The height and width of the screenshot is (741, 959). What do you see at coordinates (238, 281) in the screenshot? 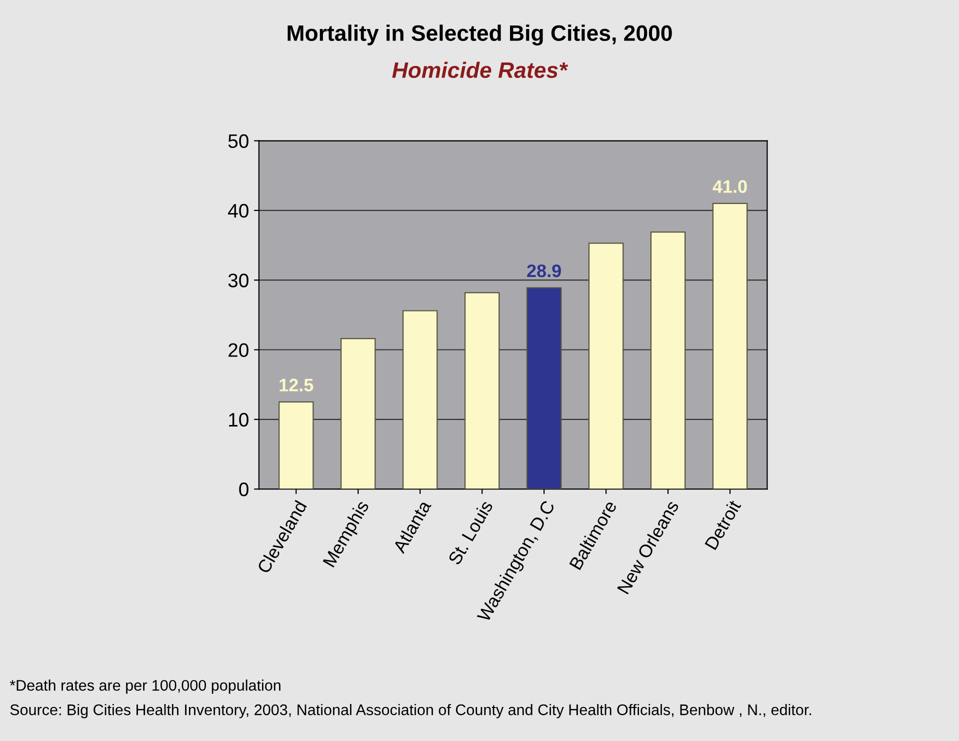
I see `y-tick-label: 30` at bounding box center [238, 281].